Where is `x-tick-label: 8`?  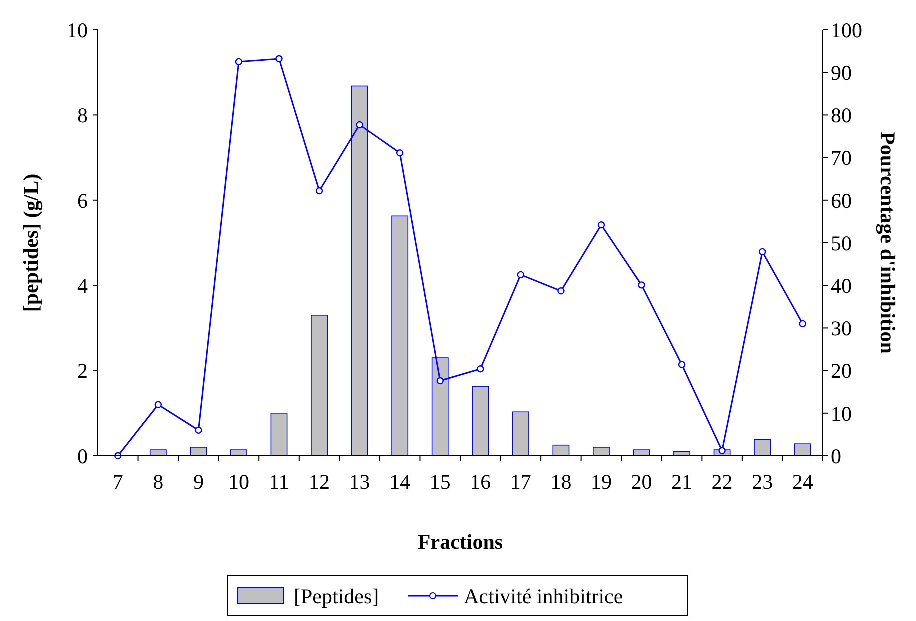
x-tick-label: 8 is located at coordinates (158, 482).